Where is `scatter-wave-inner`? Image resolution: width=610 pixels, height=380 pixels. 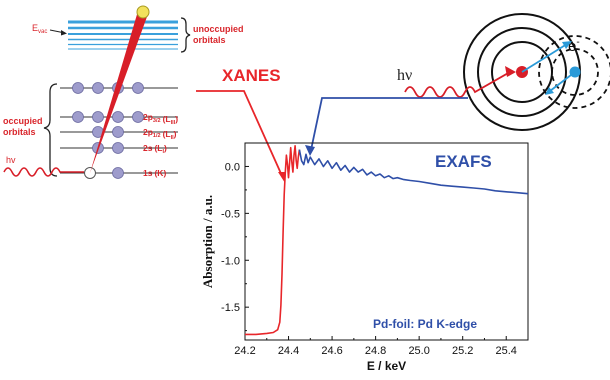 scatter-wave-inner is located at coordinates (575, 72).